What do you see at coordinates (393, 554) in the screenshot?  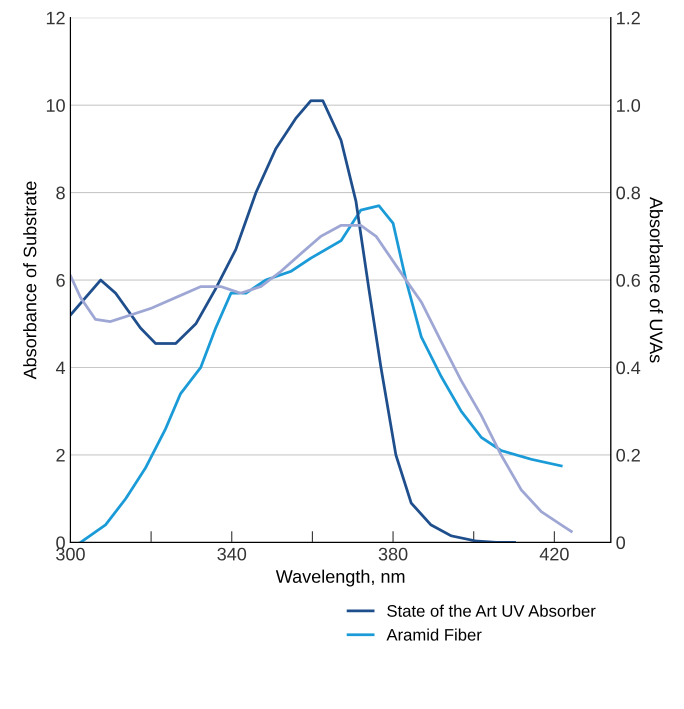 I see `x-tick-label: 380` at bounding box center [393, 554].